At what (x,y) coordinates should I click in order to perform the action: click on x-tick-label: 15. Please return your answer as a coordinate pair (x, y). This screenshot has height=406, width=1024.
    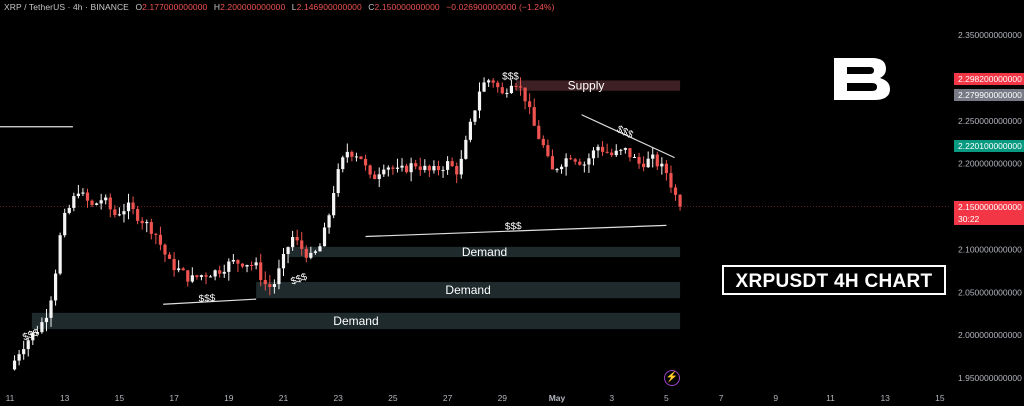
    Looking at the image, I should click on (940, 398).